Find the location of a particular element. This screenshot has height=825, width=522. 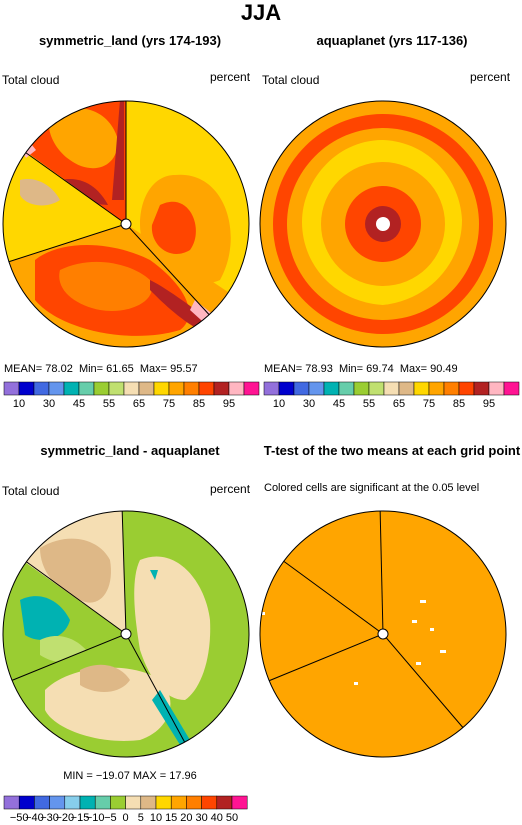

panel3-colorbar-tick-label-7: 0 is located at coordinates (126, 818).